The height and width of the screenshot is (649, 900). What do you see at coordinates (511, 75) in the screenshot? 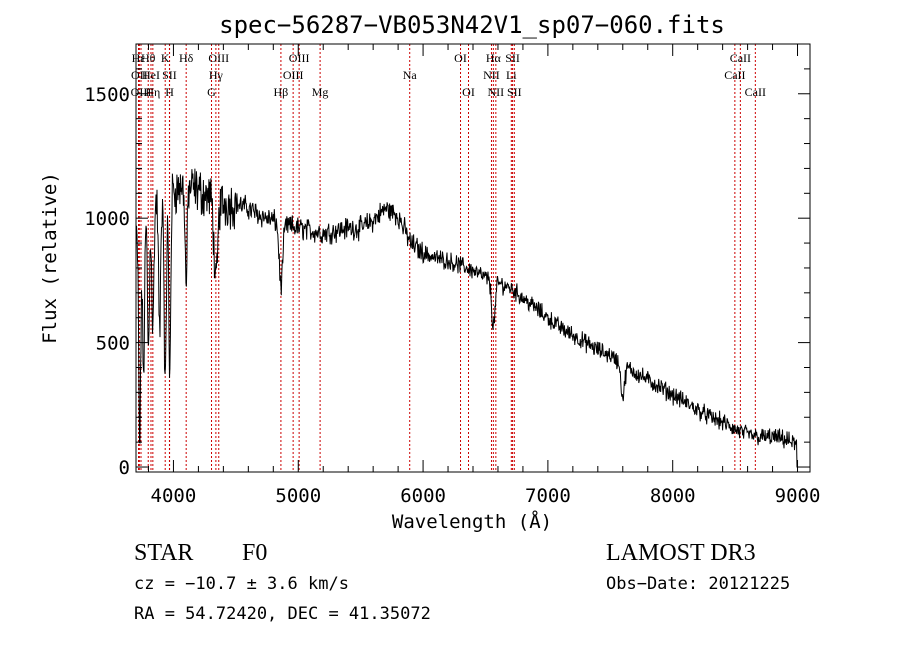
I see `spectral-line-label: Li` at bounding box center [511, 75].